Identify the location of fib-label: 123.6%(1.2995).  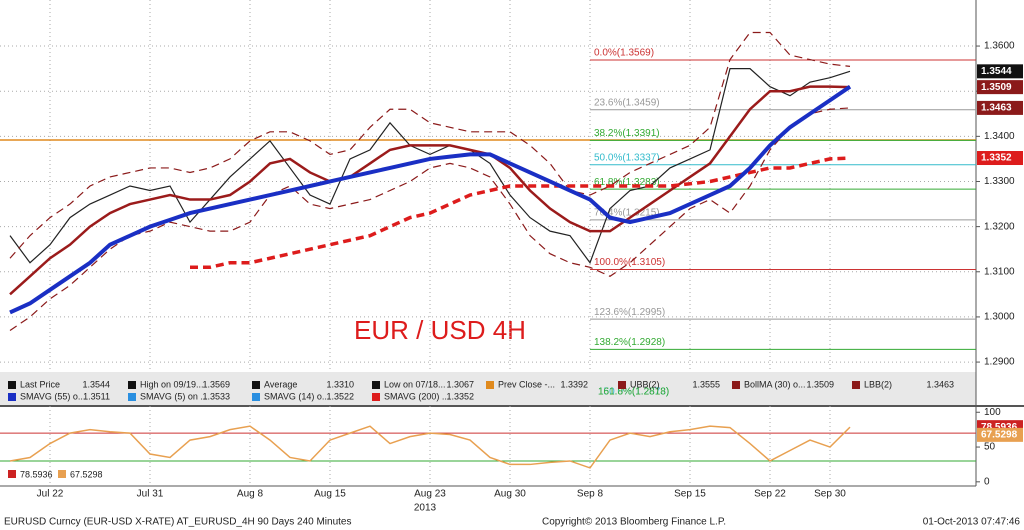
(629, 312).